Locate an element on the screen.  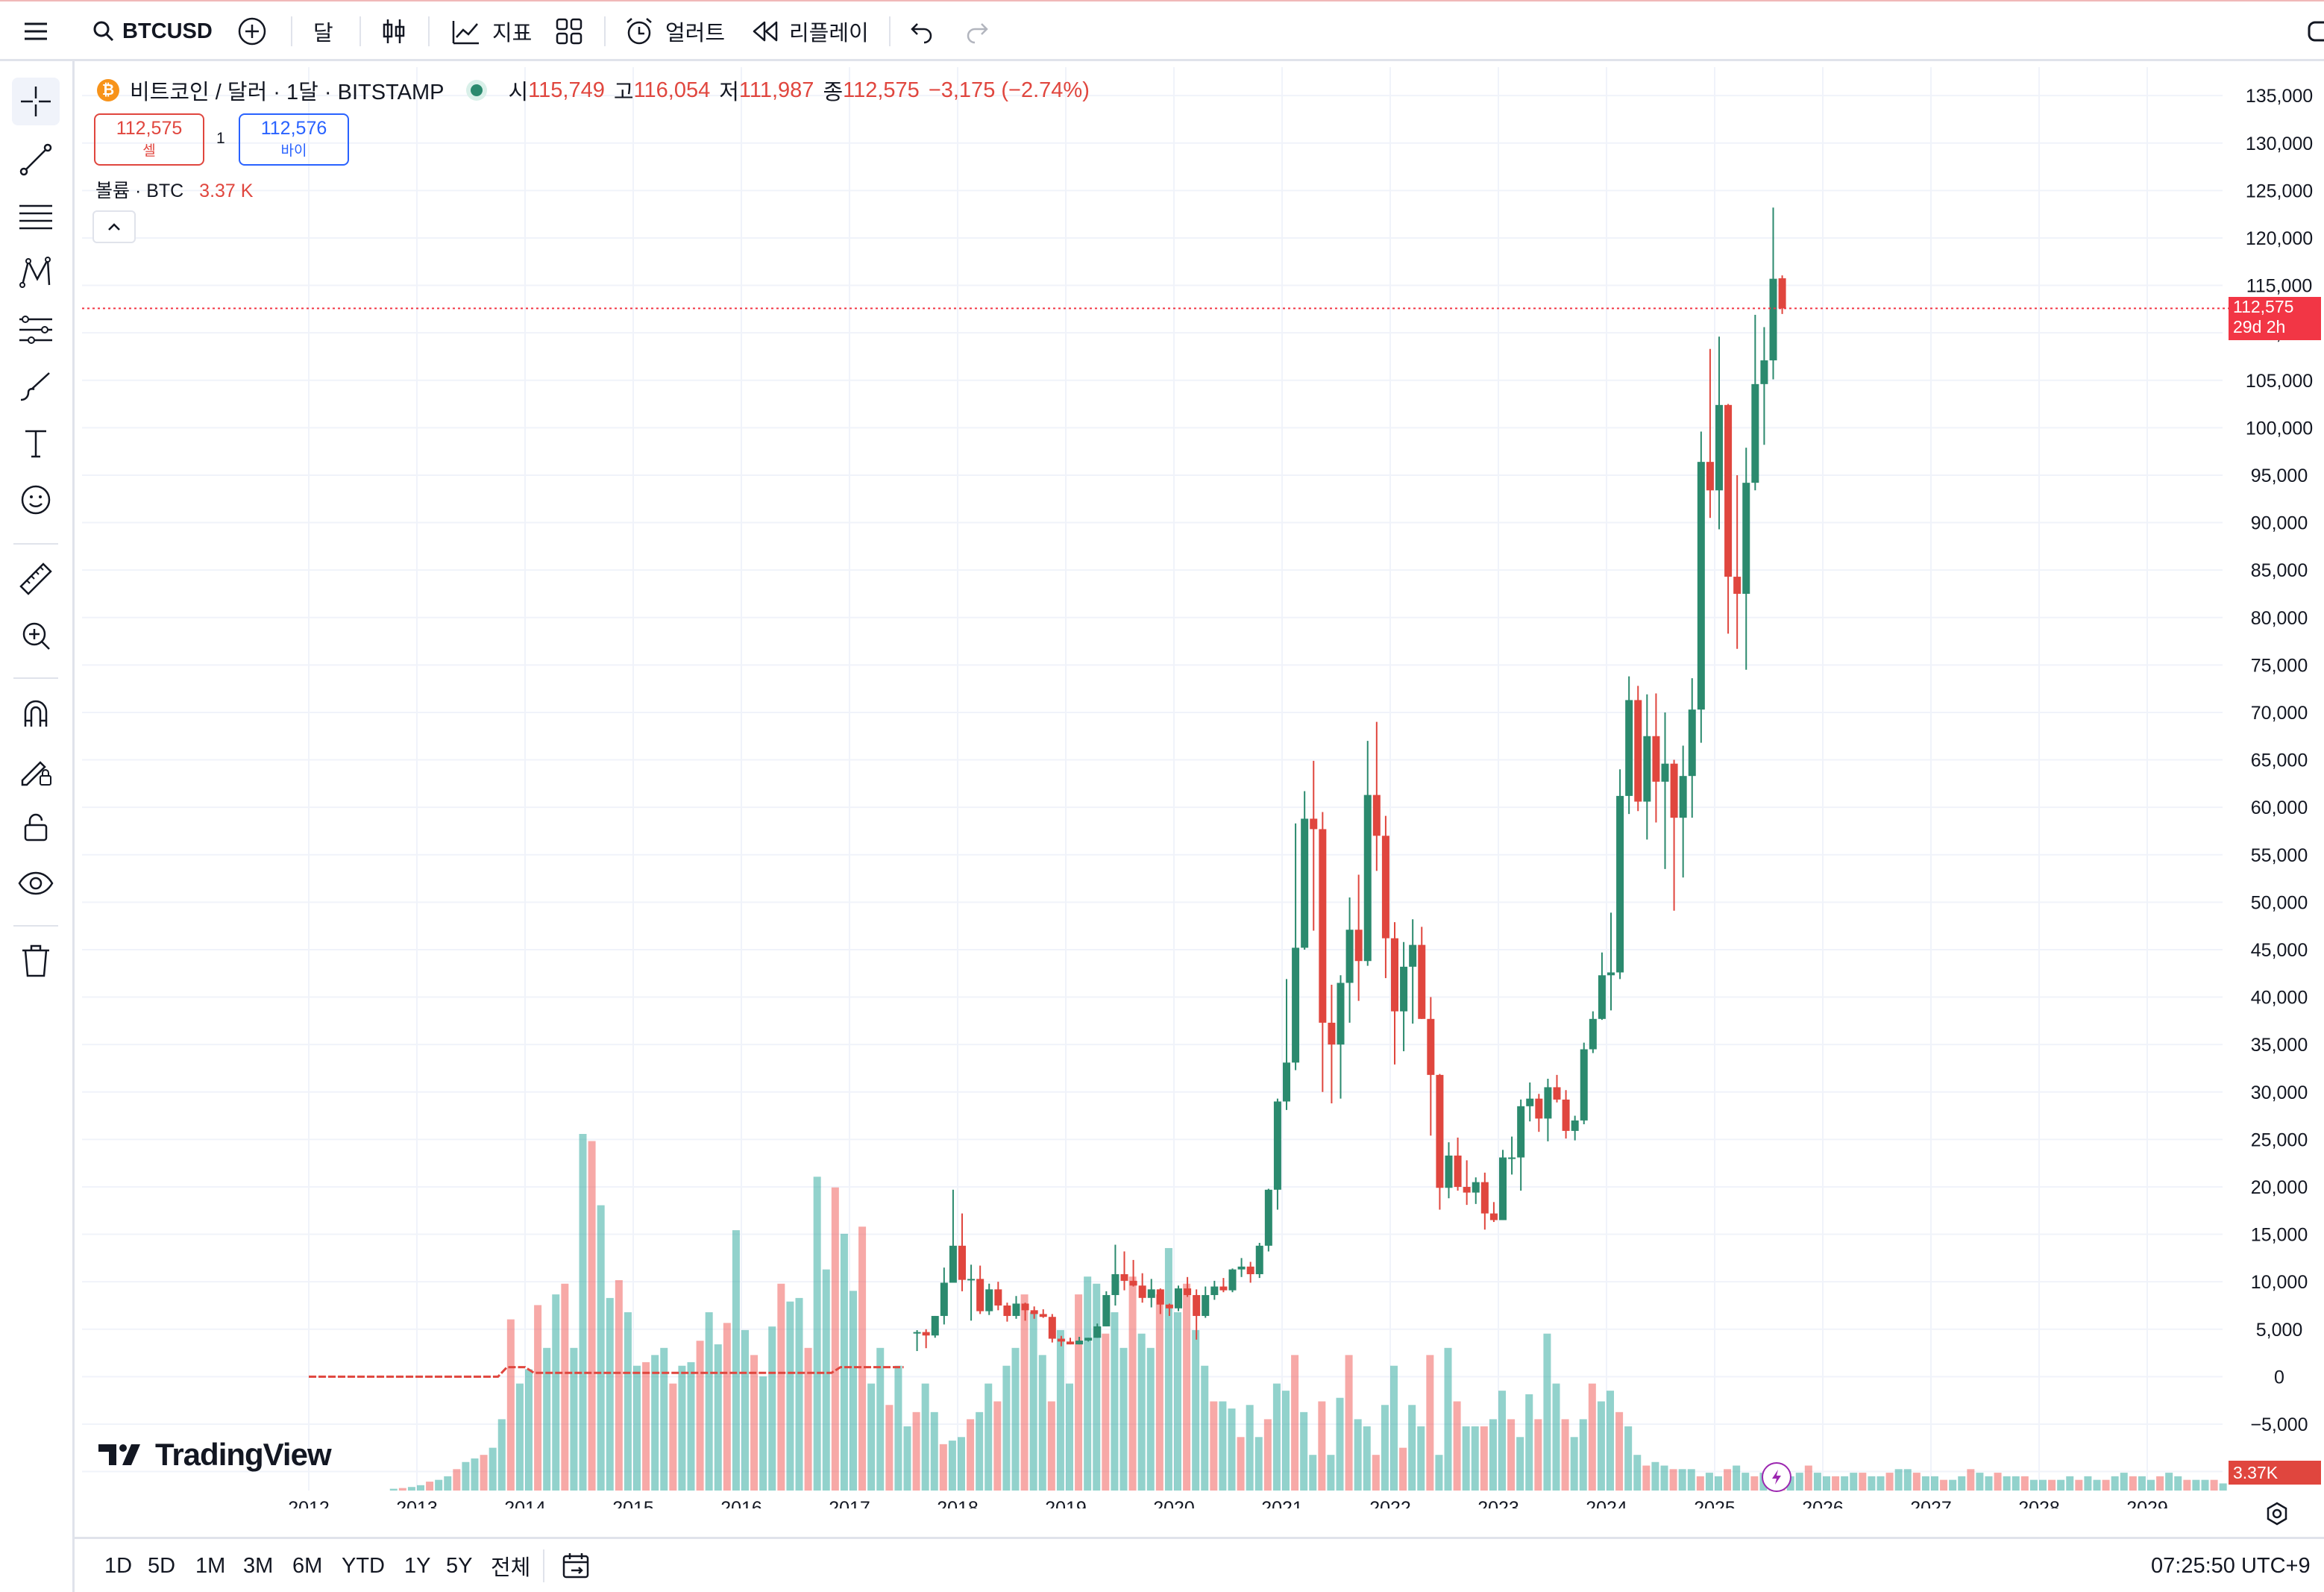
text-icon is located at coordinates (36, 443).